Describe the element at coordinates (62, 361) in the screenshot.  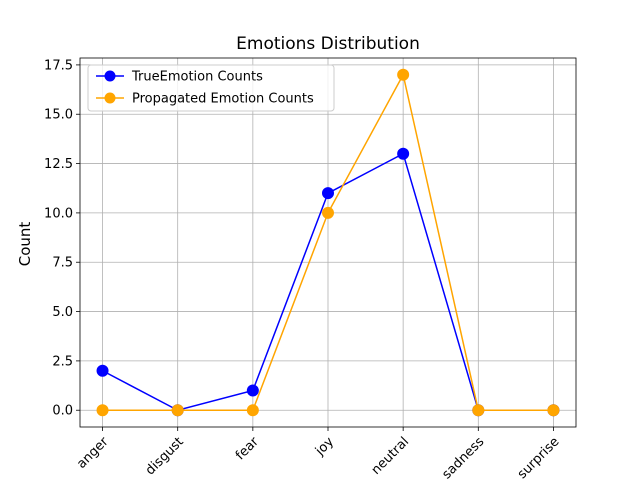
I see `y-tick-label: 2.5` at that location.